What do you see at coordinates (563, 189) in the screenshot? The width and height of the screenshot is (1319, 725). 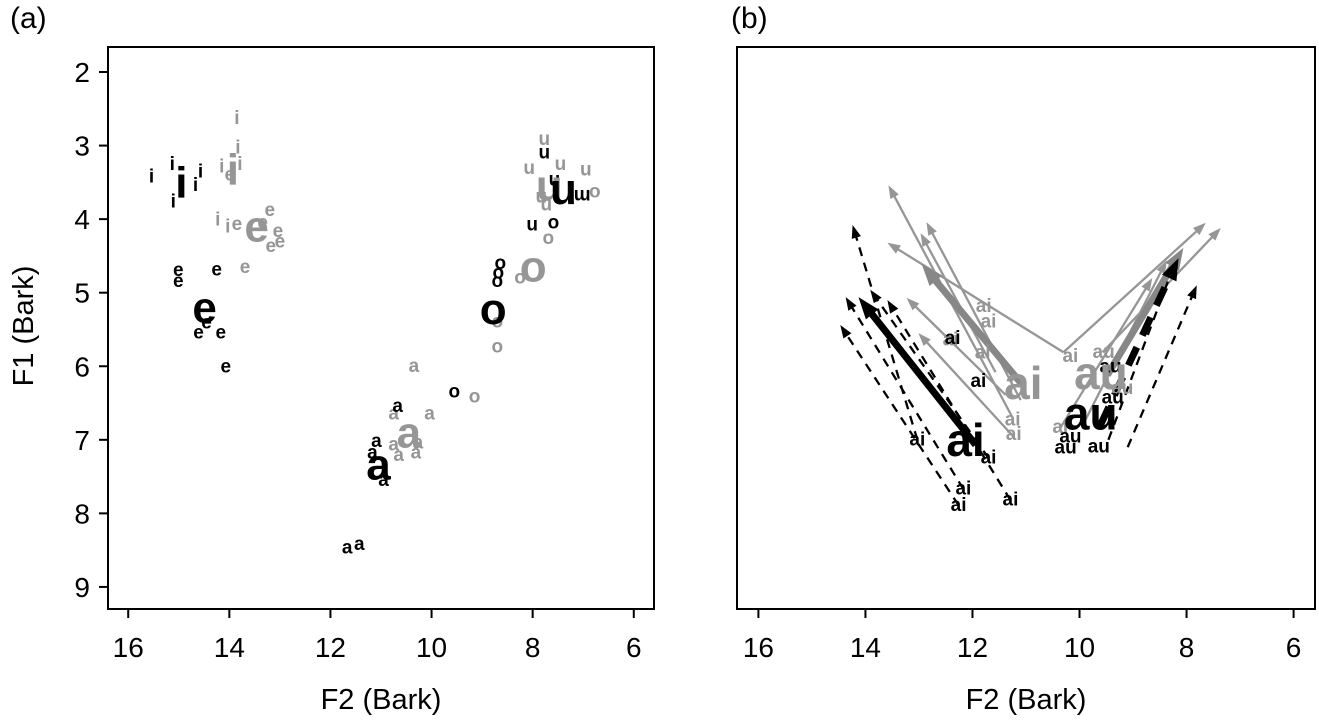 I see `vowel-mean-label-u-black: u` at bounding box center [563, 189].